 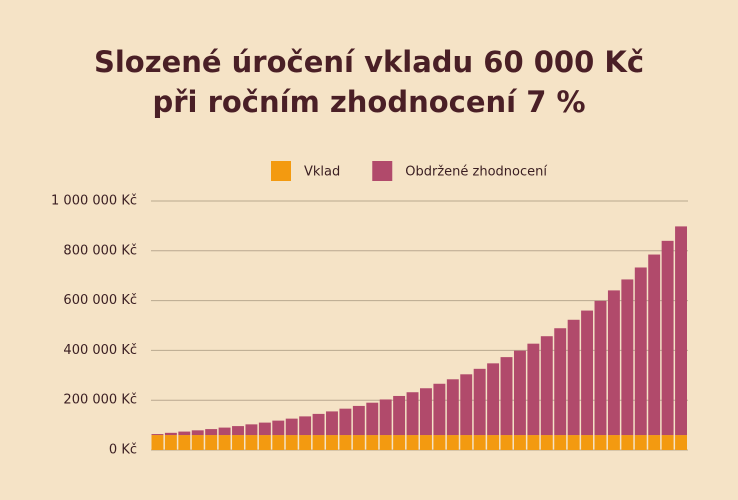 What do you see at coordinates (123, 450) in the screenshot?
I see `y-tick-label: 0 Kč` at bounding box center [123, 450].